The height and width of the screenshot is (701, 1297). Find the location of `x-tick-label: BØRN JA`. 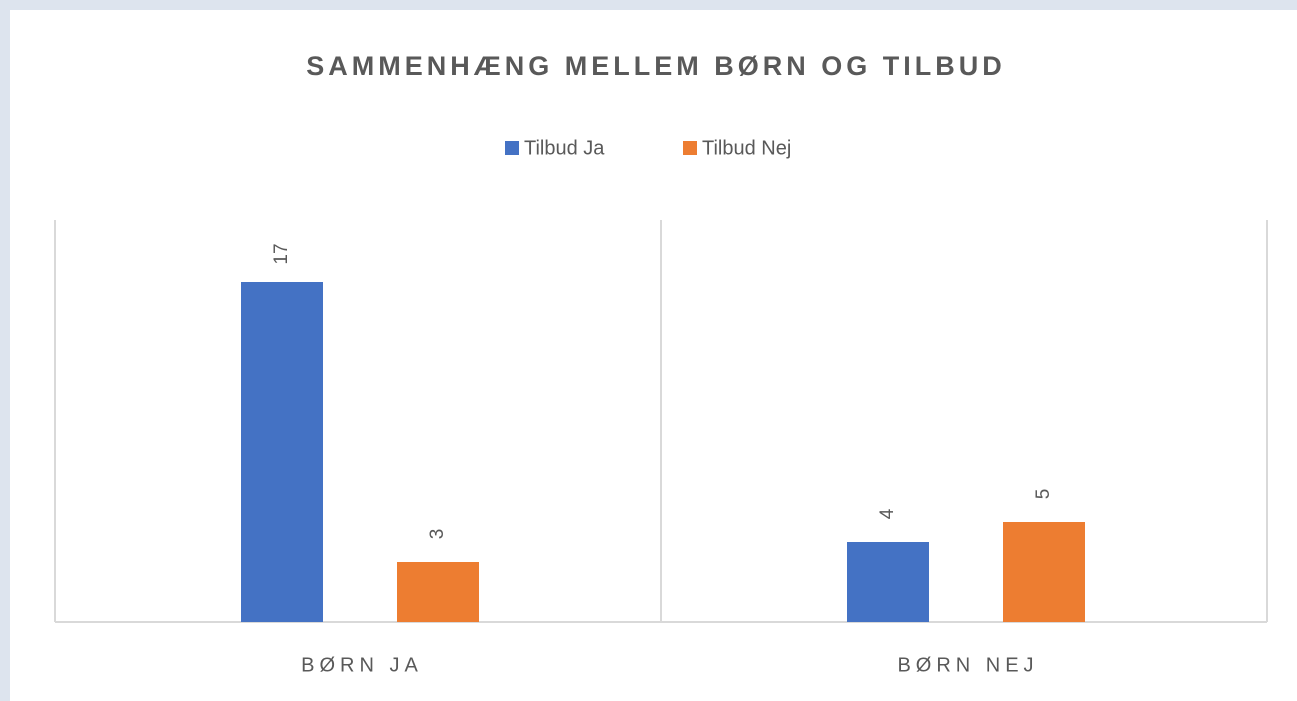

x-tick-label: BØRN JA is located at coordinates (362, 665).